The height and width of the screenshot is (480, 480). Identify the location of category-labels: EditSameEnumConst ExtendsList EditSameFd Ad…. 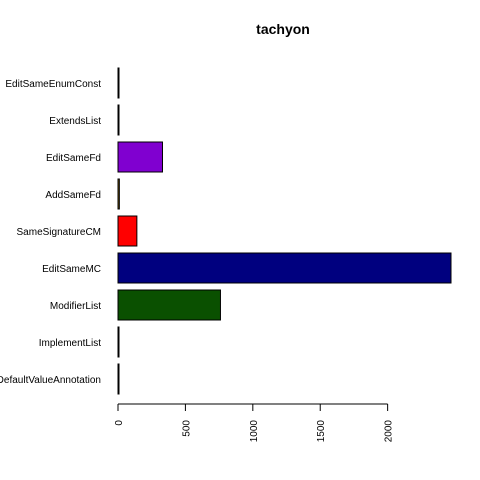
(50, 232).